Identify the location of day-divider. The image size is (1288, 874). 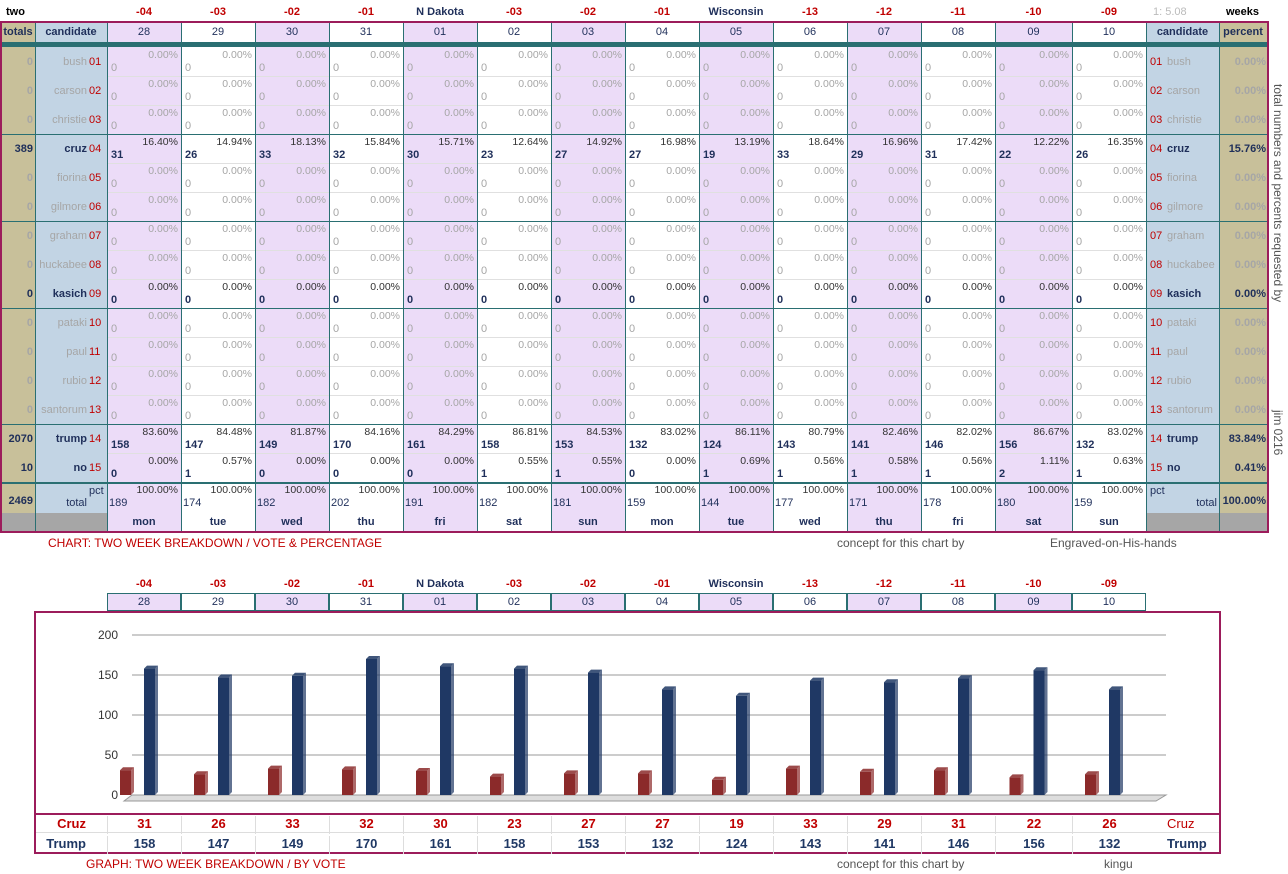
(477, 277).